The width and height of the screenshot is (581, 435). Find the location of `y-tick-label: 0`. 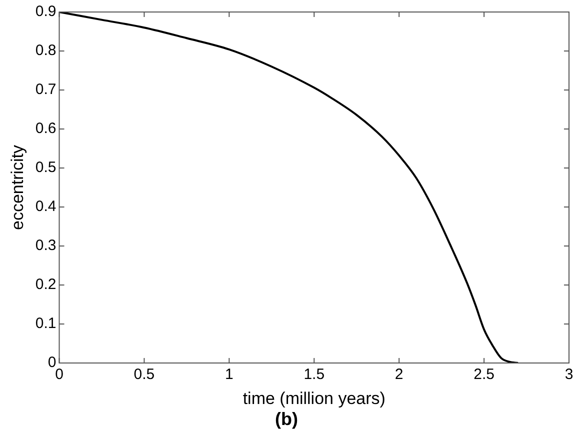

y-tick-label: 0 is located at coordinates (52, 363).